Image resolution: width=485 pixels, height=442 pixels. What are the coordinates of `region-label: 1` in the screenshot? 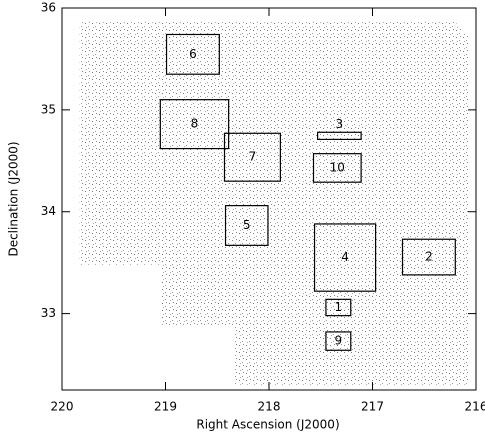 It's located at (339, 307).